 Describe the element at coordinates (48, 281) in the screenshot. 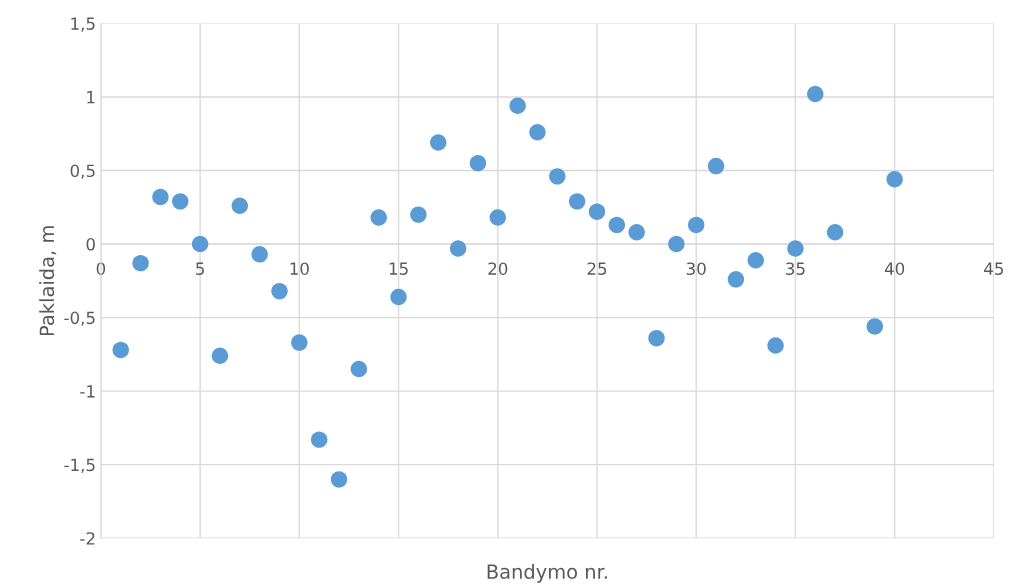

I see `y-axis-title: Paklaida, m` at that location.